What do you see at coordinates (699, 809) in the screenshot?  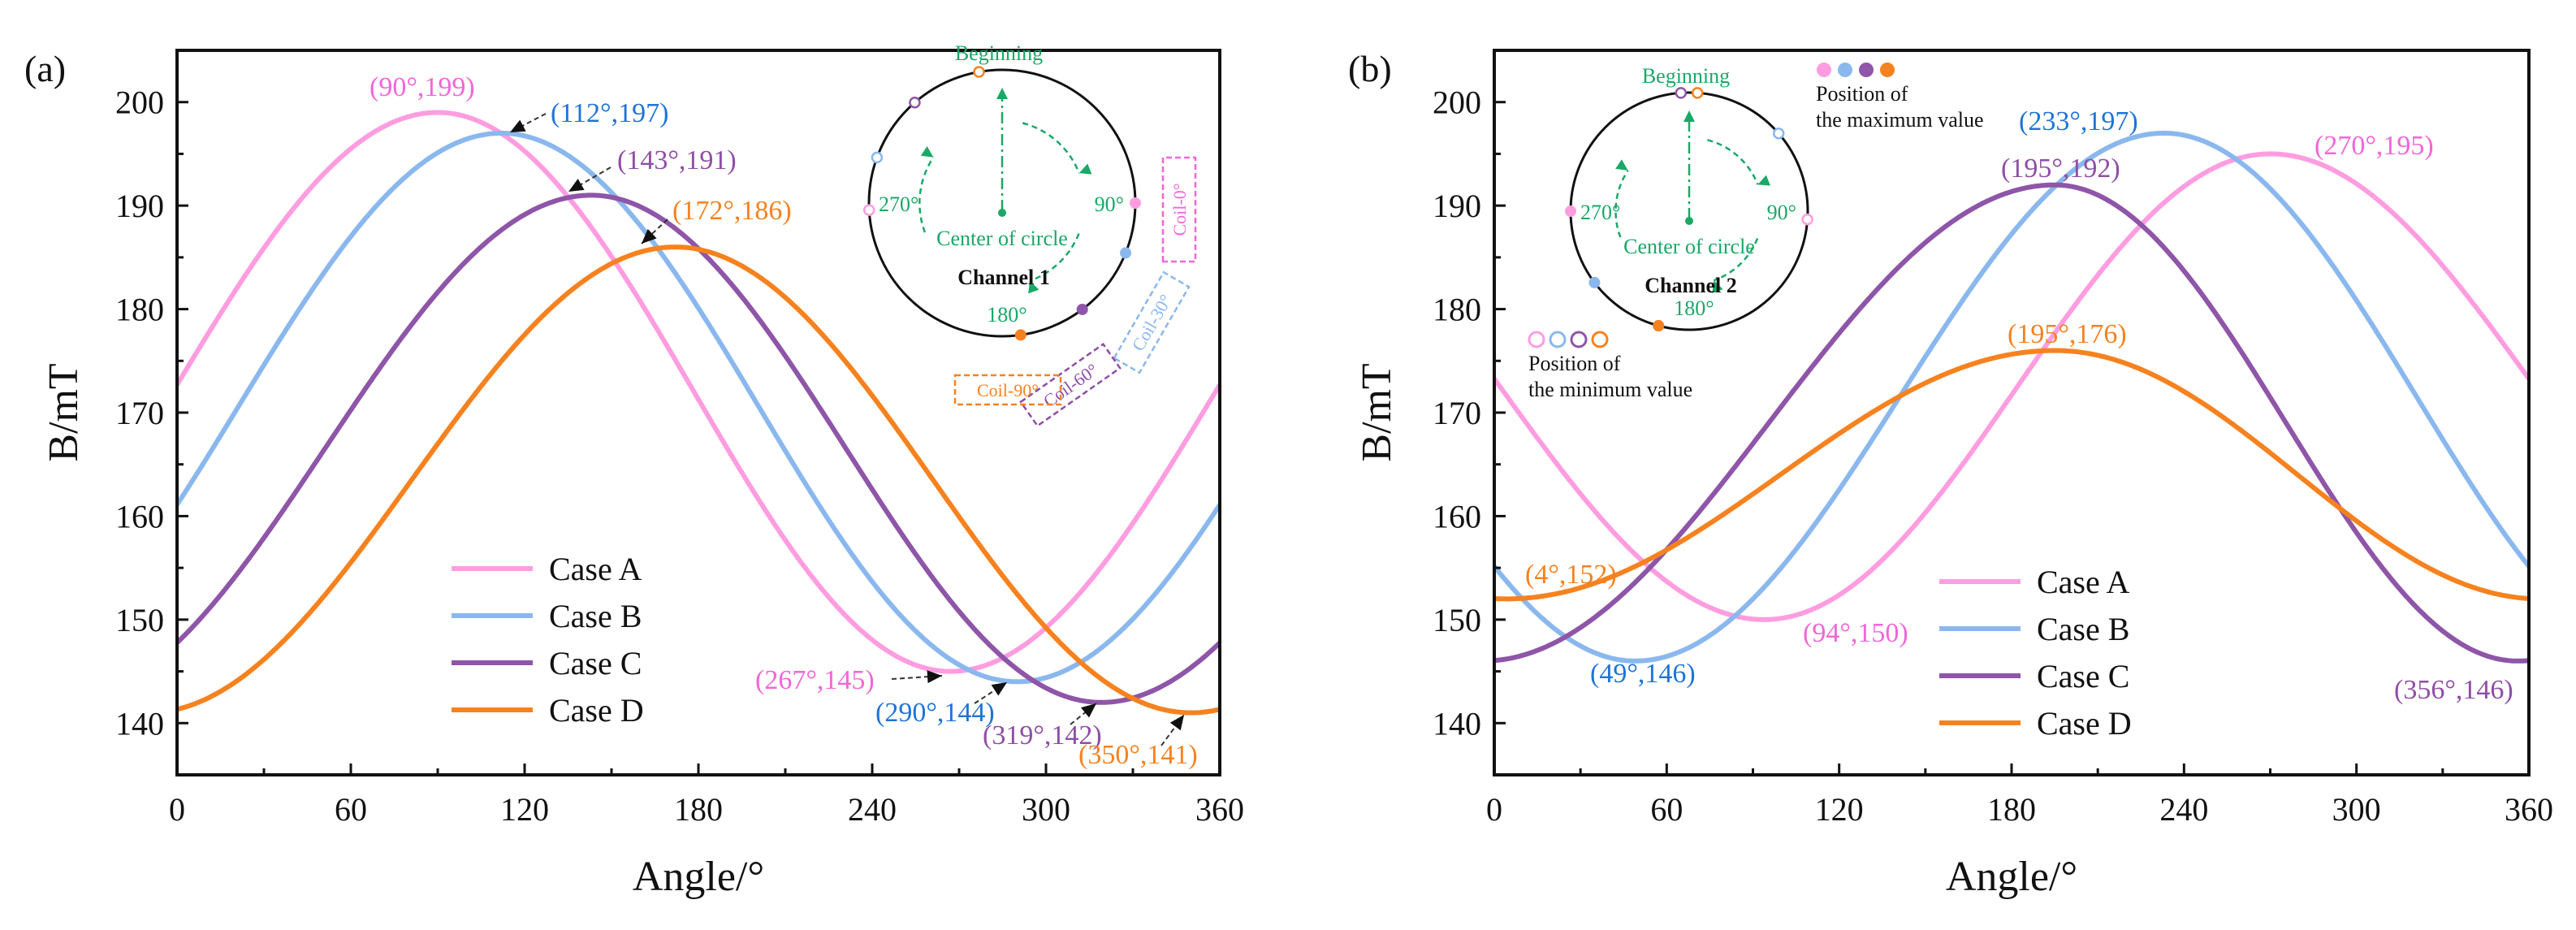 I see `x-tick-label: 180` at bounding box center [699, 809].